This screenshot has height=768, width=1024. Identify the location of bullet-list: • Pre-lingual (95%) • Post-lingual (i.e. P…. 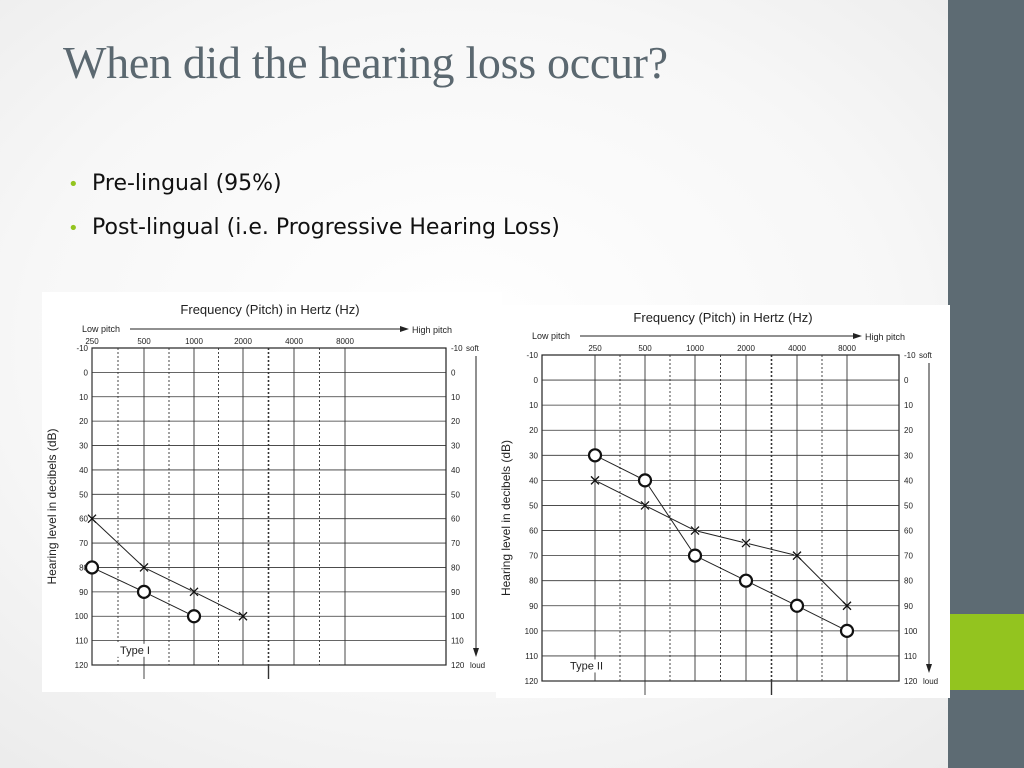
(314, 206).